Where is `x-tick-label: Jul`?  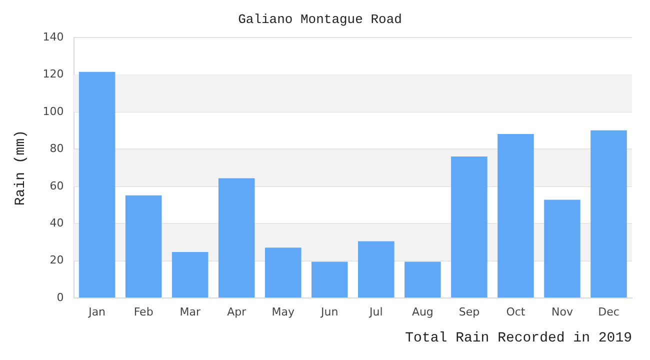
x-tick-label: Jul is located at coordinates (375, 311).